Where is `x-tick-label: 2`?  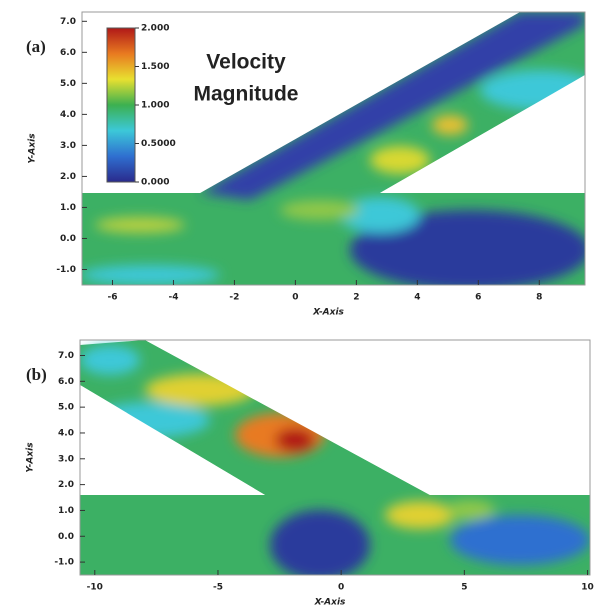 x-tick-label: 2 is located at coordinates (356, 298).